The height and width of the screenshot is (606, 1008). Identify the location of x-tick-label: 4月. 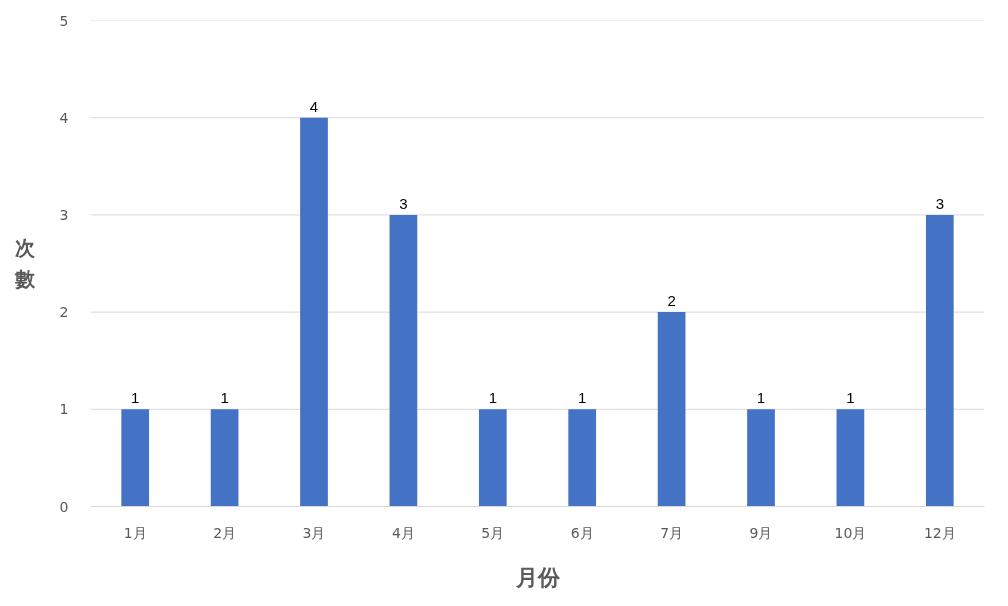
(403, 532).